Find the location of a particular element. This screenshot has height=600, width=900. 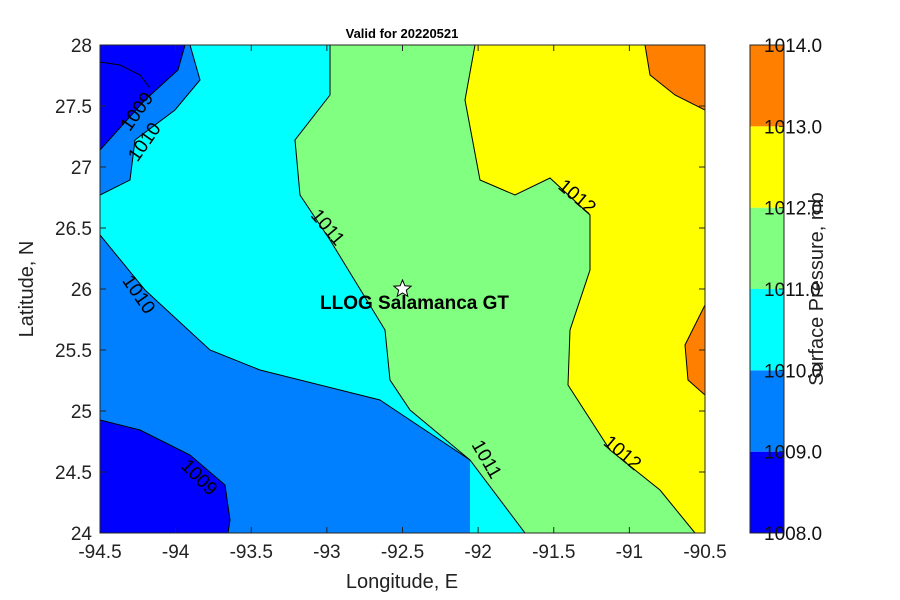

y-tick-label: 27.5 is located at coordinates (73, 107).